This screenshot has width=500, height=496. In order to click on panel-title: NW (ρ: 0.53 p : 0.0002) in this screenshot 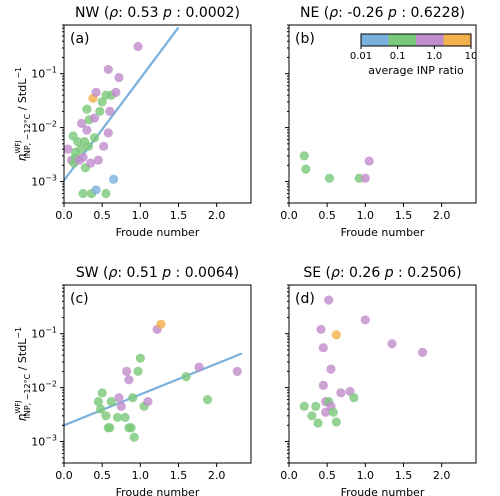, I will do `click(157, 13)`.